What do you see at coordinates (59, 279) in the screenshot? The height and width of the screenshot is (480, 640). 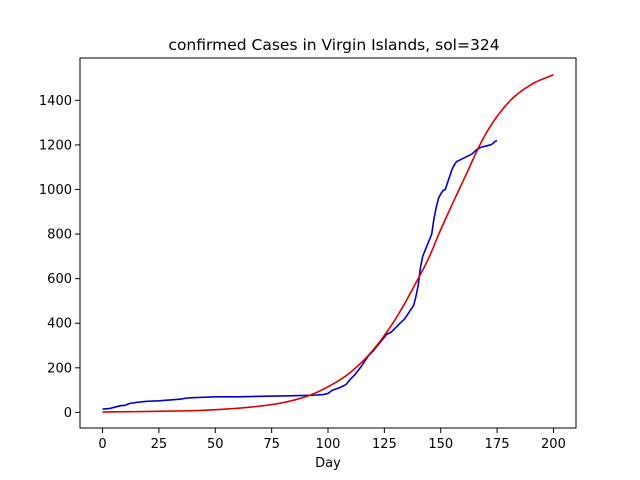 I see `y-tick-label: 600` at bounding box center [59, 279].